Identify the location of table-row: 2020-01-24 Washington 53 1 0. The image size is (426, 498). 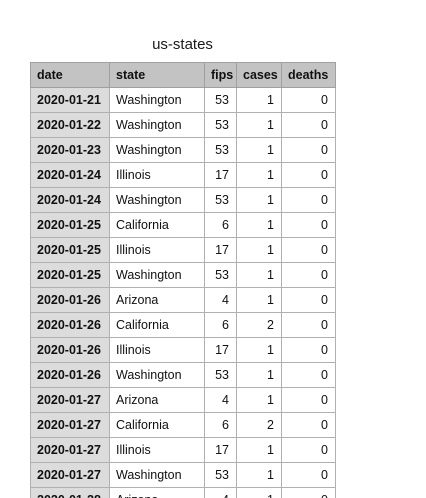
(183, 200).